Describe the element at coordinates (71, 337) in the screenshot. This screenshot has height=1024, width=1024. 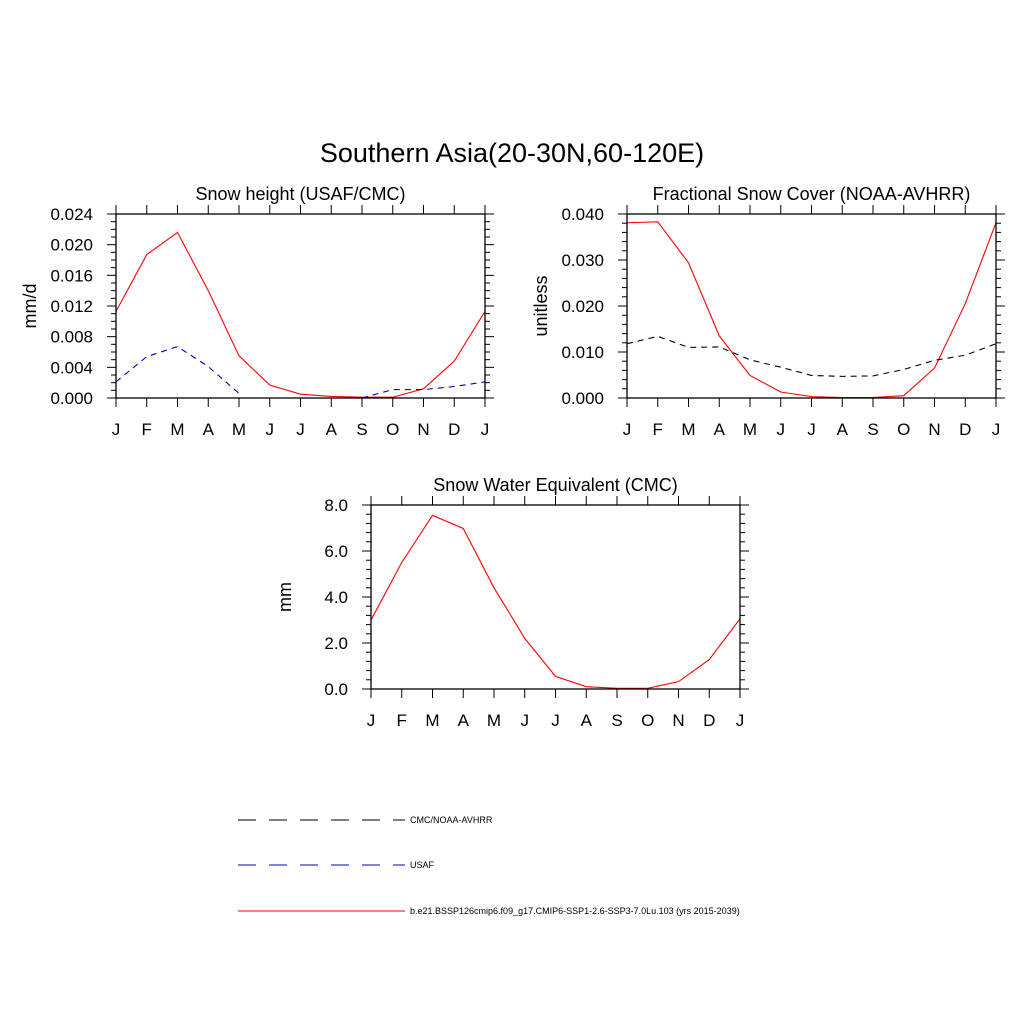
I see `y-tick-label: 0.008` at that location.